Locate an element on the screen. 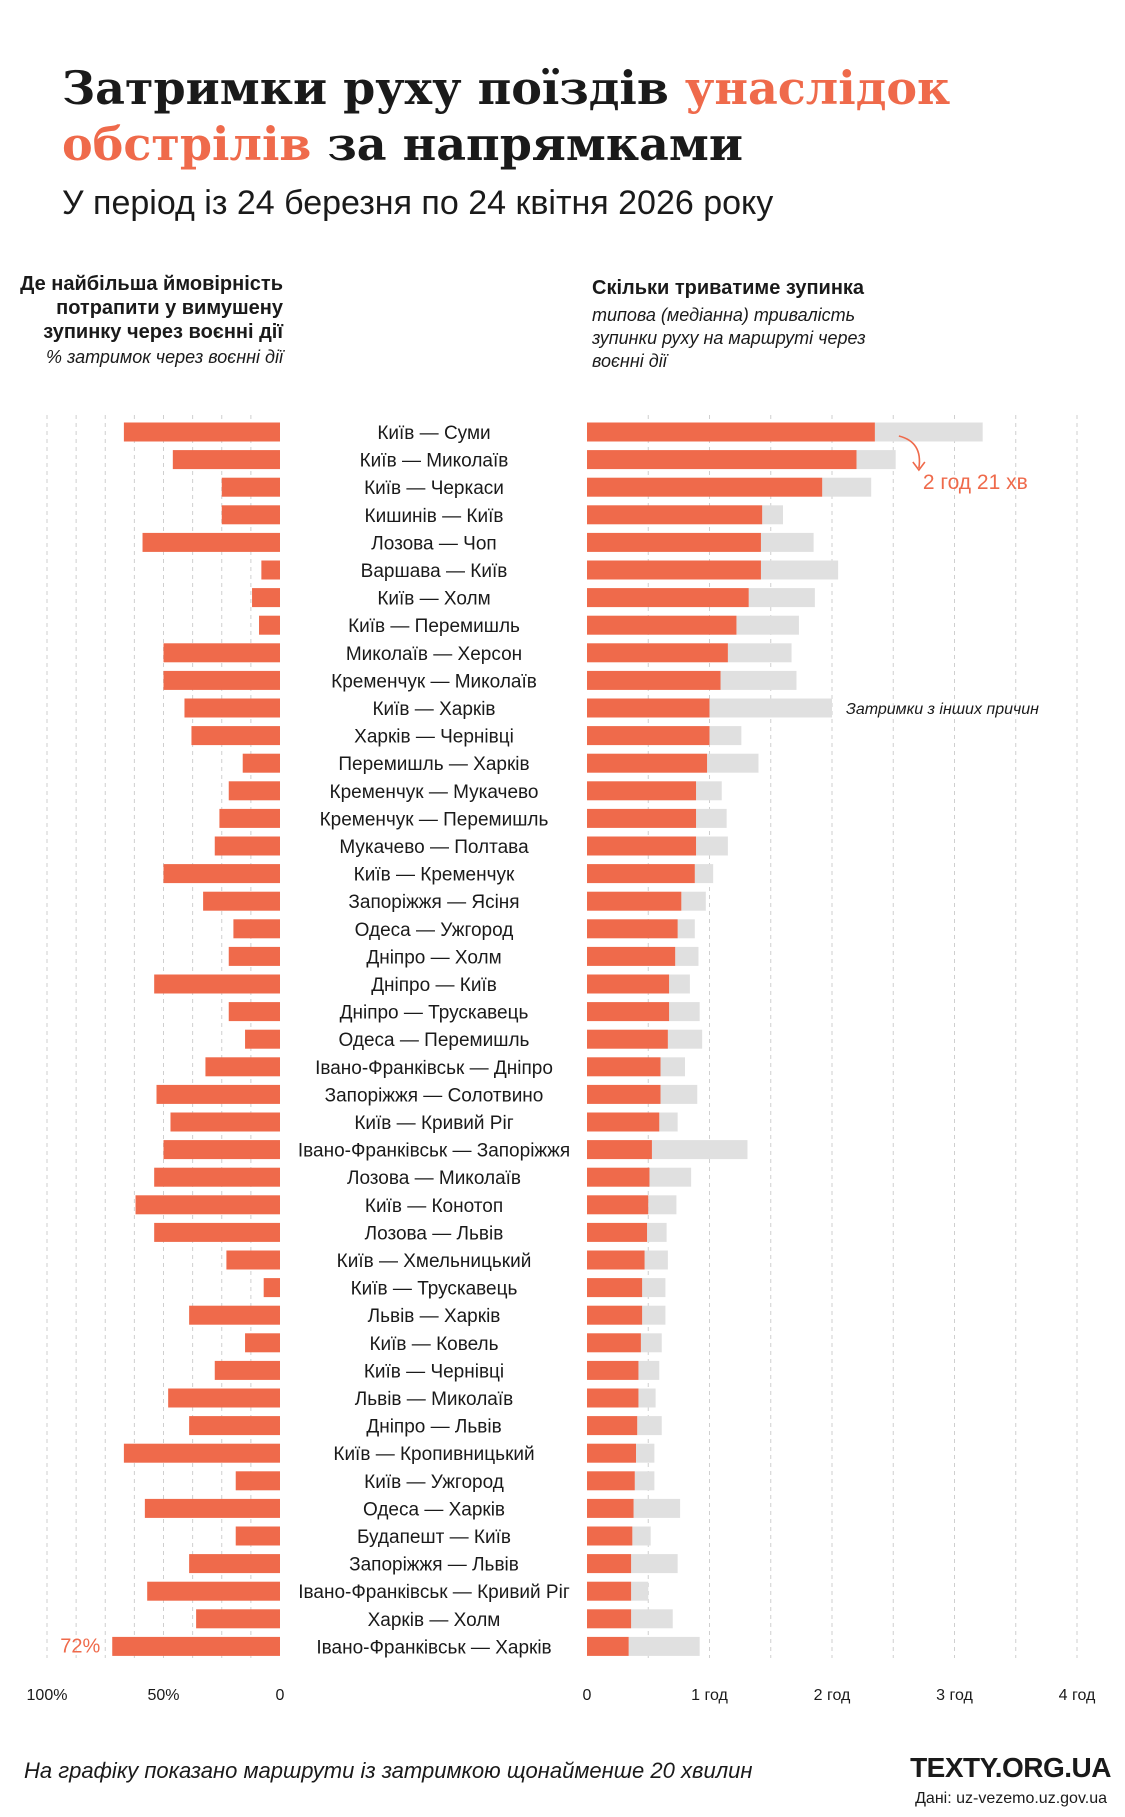 The width and height of the screenshot is (1125, 1817). route-label: Івано-Франківськ — Дніпро is located at coordinates (434, 1068).